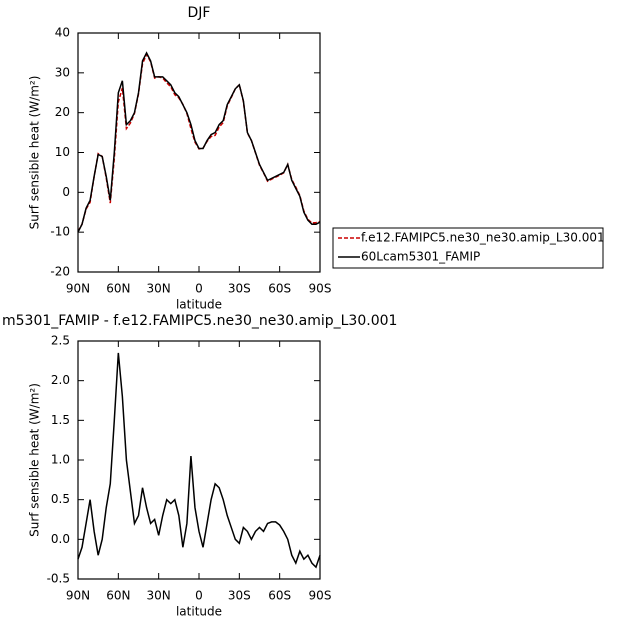 The width and height of the screenshot is (626, 626). I want to click on y-tick-label: 2.5, so click(60, 341).